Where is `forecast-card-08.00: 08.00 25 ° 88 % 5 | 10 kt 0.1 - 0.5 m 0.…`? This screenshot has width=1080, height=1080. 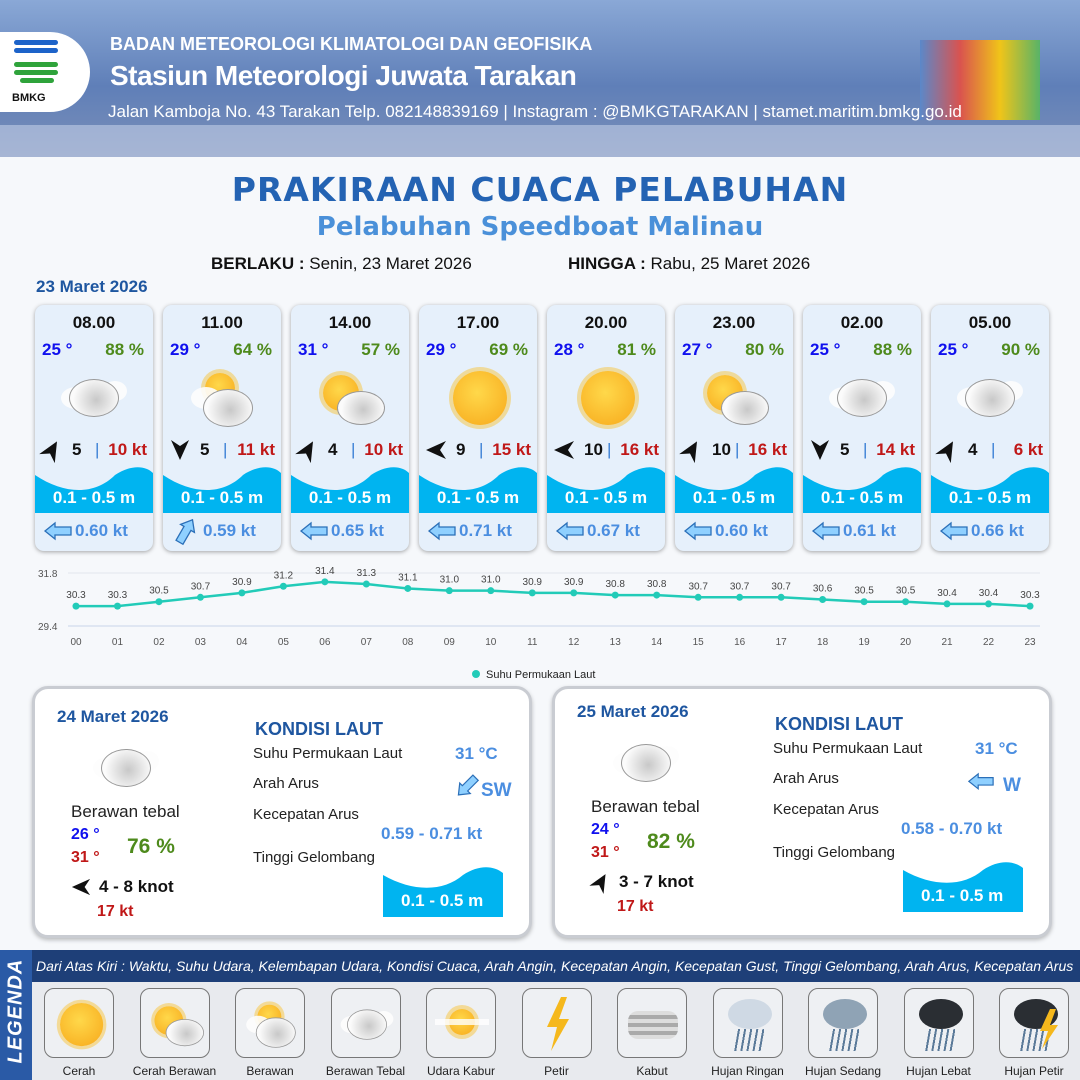 forecast-card-08.00: 08.00 25 ° 88 % 5 | 10 kt 0.1 - 0.5 m 0.… is located at coordinates (94, 428).